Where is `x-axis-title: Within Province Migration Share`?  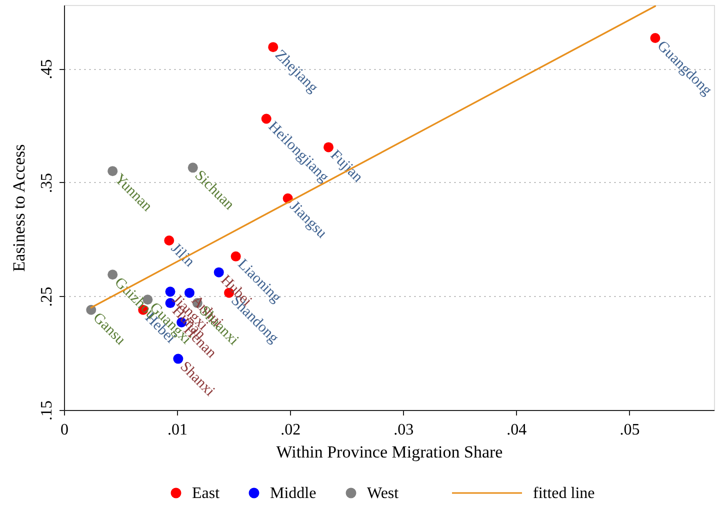
x-axis-title: Within Province Migration Share is located at coordinates (389, 452).